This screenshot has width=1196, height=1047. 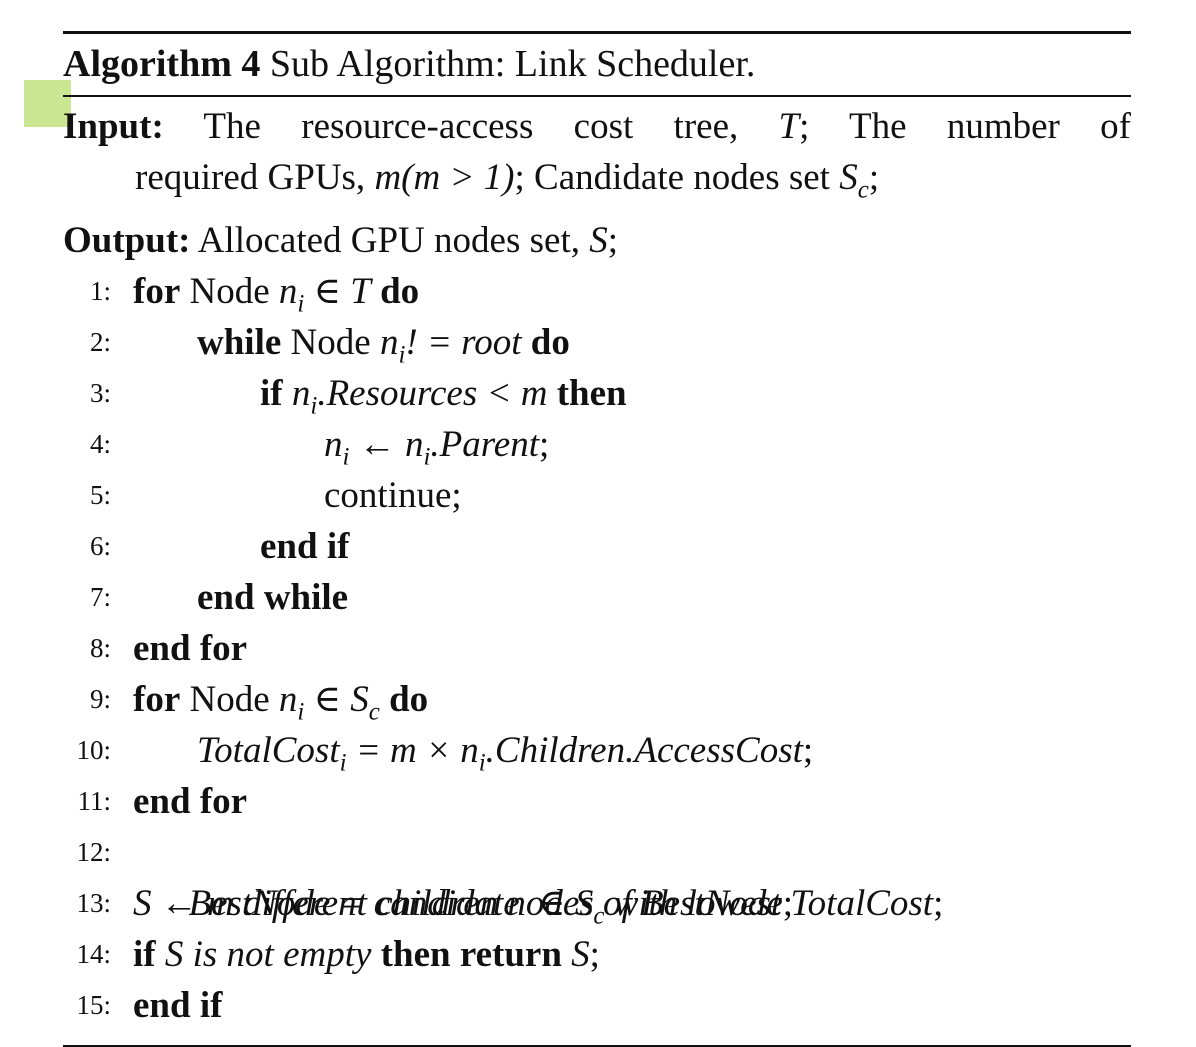 What do you see at coordinates (512, 64) in the screenshot?
I see `algorithm-title: Sub Algorithm: Link Scheduler.` at bounding box center [512, 64].